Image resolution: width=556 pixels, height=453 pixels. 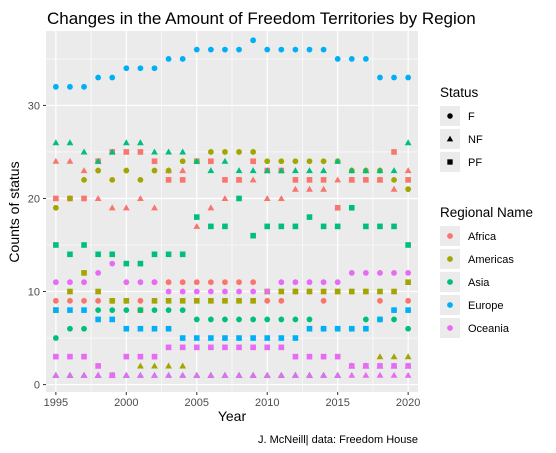 What do you see at coordinates (450, 259) in the screenshot?
I see `legend-color-americas` at bounding box center [450, 259].